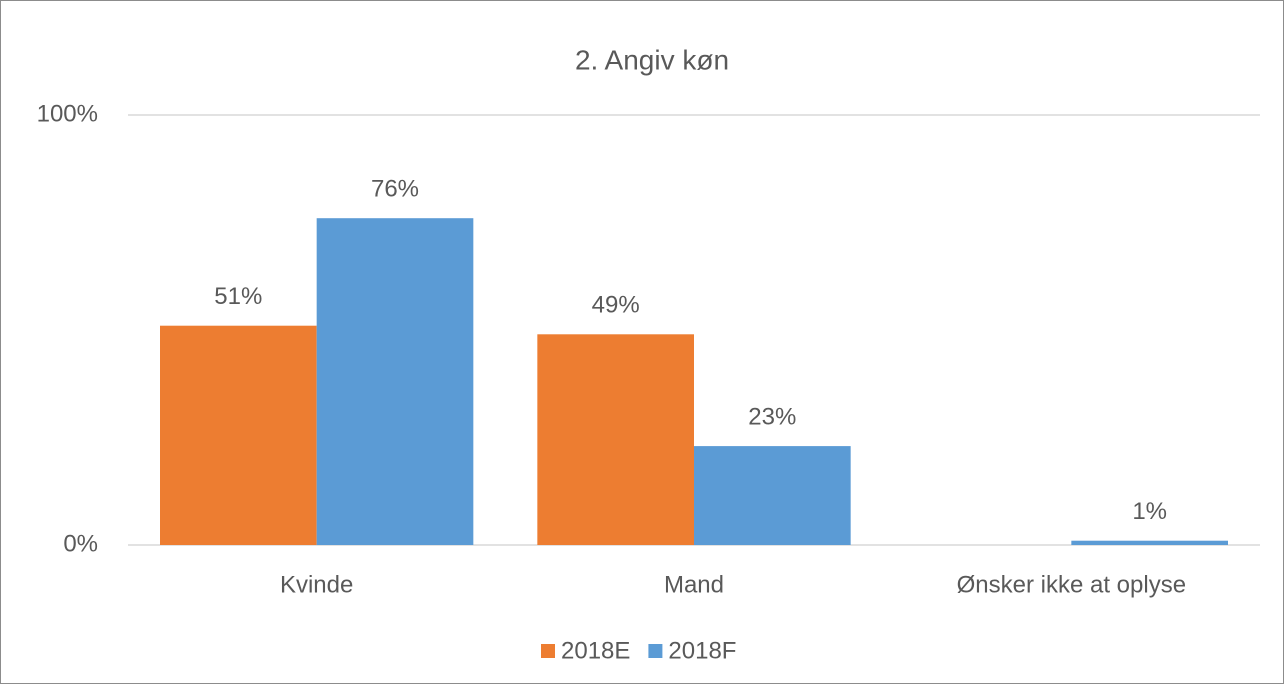 The width and height of the screenshot is (1284, 684). What do you see at coordinates (694, 584) in the screenshot?
I see `x-tick-label: Mand` at bounding box center [694, 584].